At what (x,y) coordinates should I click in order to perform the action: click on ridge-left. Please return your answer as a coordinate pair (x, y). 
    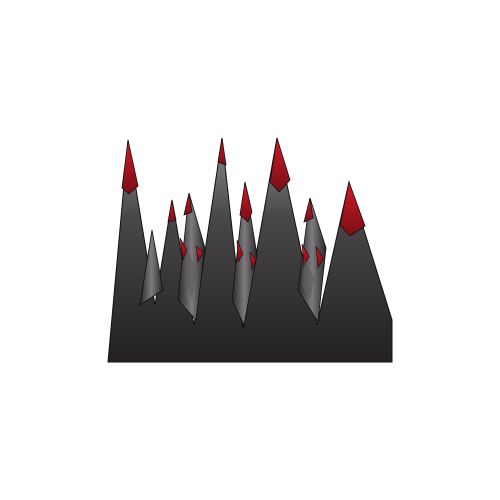
    Looking at the image, I should click on (151, 267).